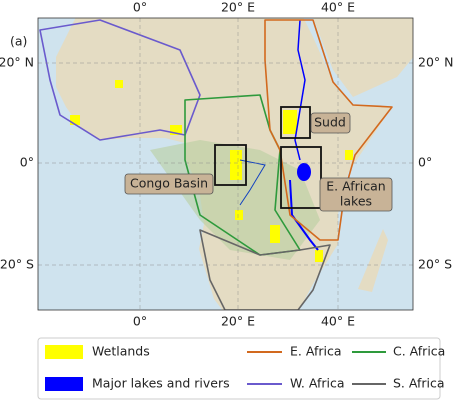 The height and width of the screenshot is (401, 460). What do you see at coordinates (301, 177) in the screenshot?
I see `lakes-box` at bounding box center [301, 177].